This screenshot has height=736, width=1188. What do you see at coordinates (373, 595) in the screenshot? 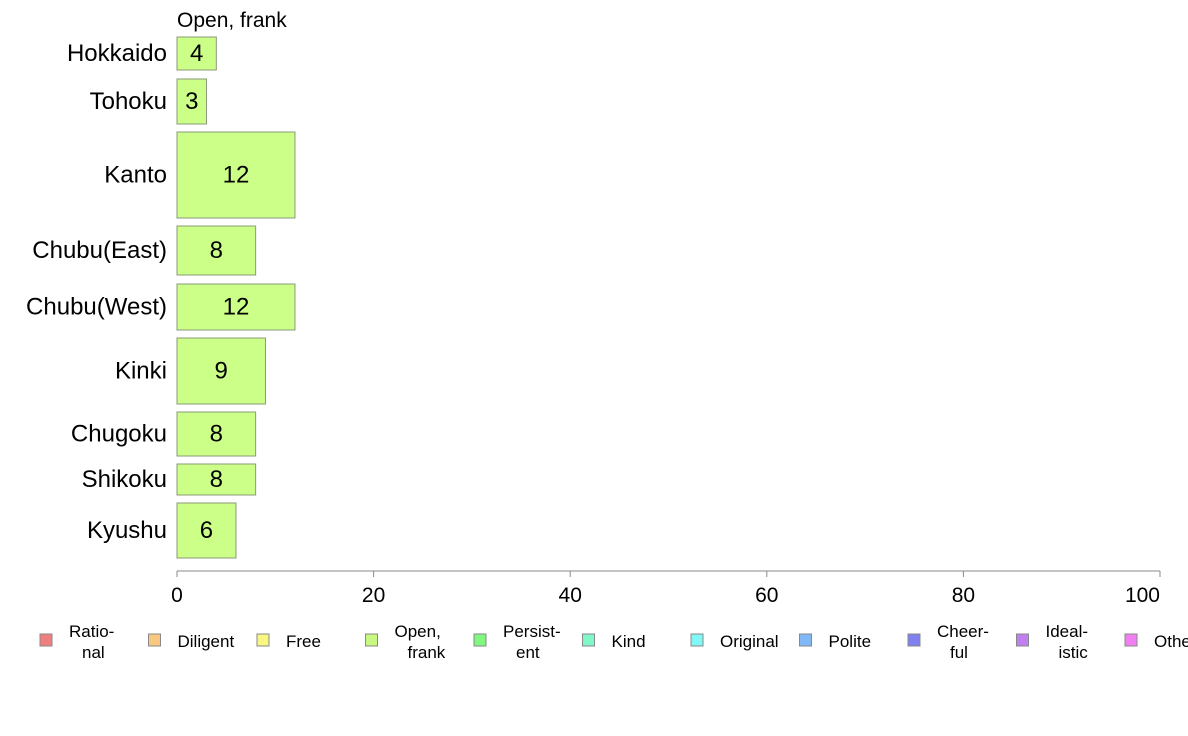
I see `x-tick-label: 20` at bounding box center [373, 595].